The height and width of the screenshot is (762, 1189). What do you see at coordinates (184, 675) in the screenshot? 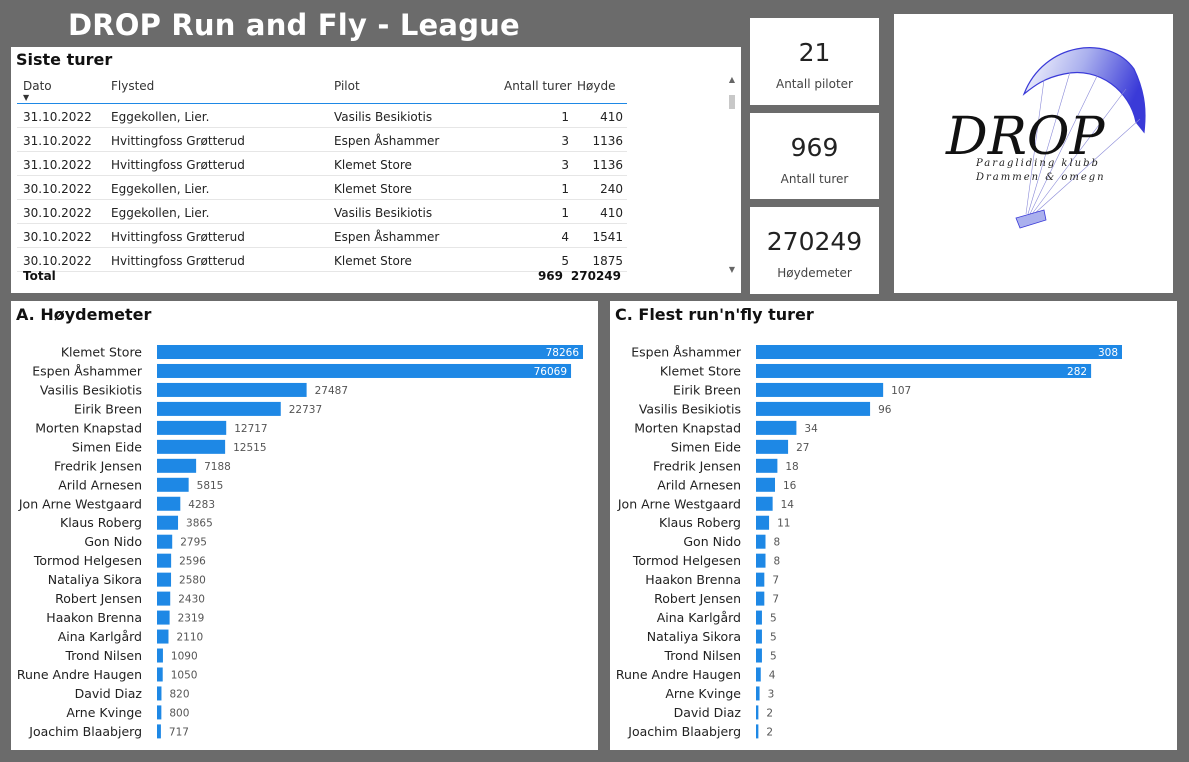
I see `data-label: 1050` at bounding box center [184, 675].